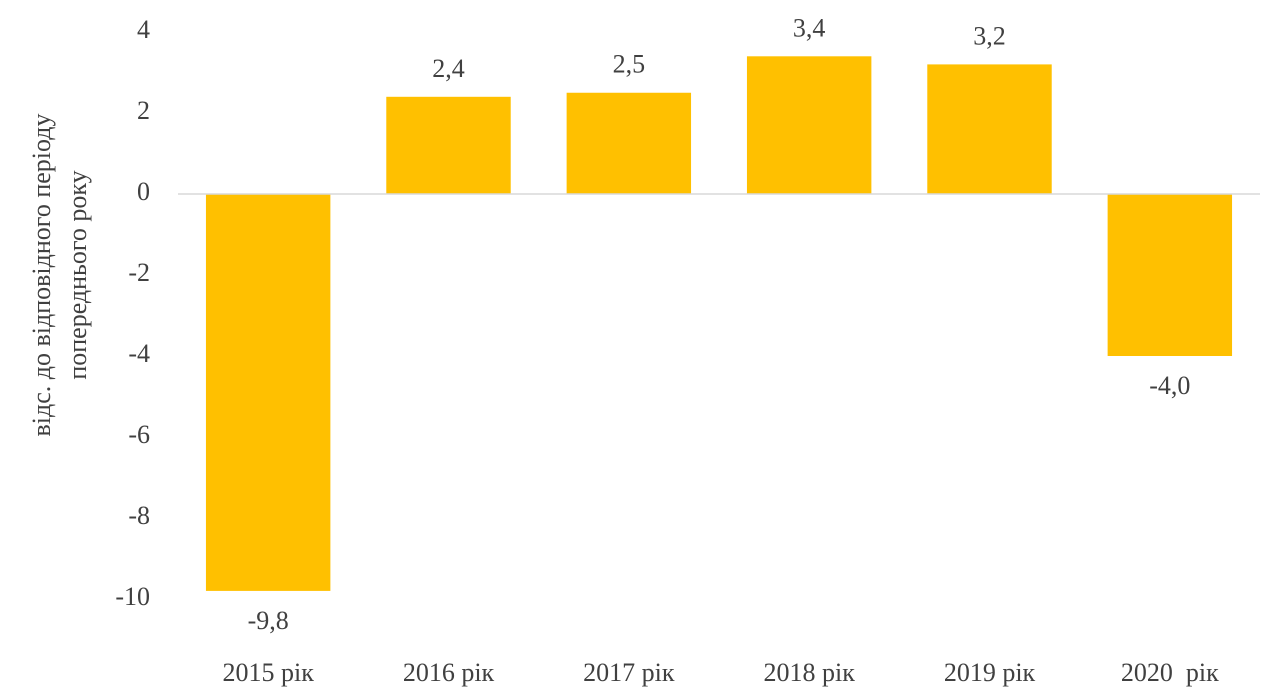 The height and width of the screenshot is (699, 1265). I want to click on y-tick-label: 0, so click(143, 191).